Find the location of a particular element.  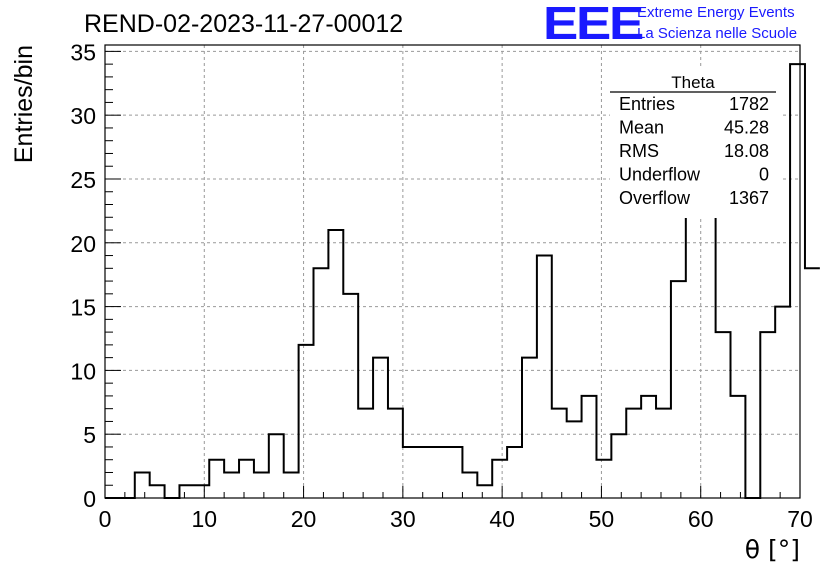

y-tick-label: 25 is located at coordinates (83, 180).